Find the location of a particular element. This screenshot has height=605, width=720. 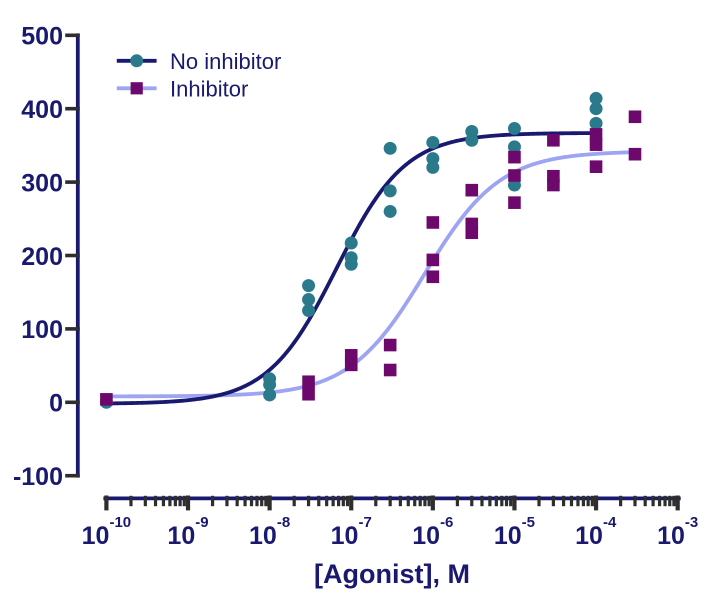

x-tick-label: 10⁻³ is located at coordinates (677, 532).